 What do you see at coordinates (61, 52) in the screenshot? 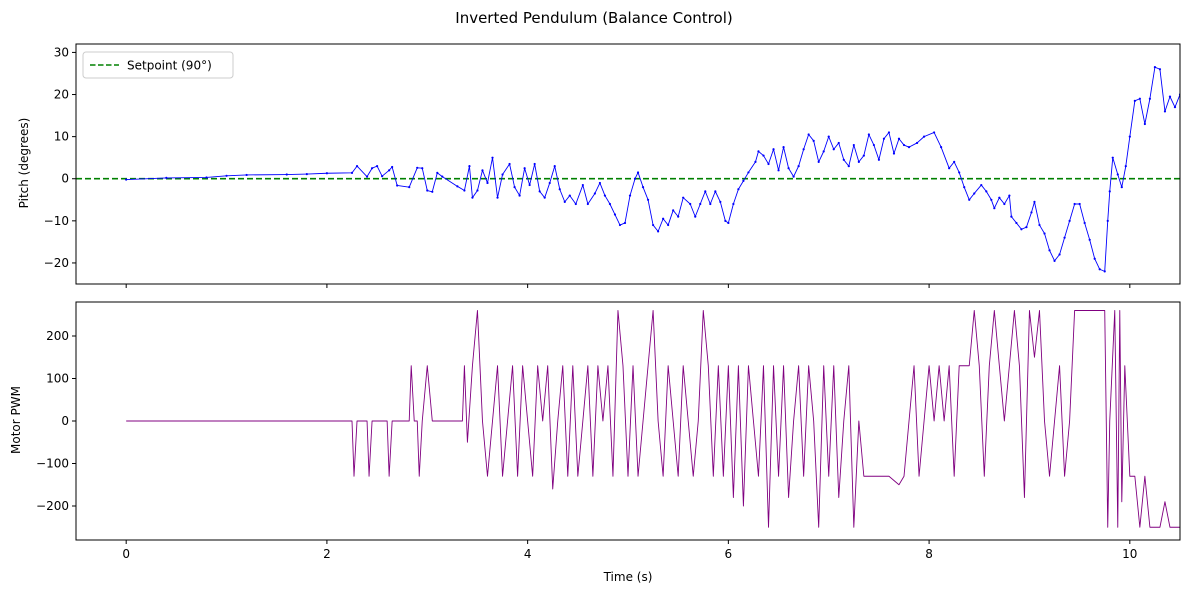
I see `y-tick-label: 30` at bounding box center [61, 52].